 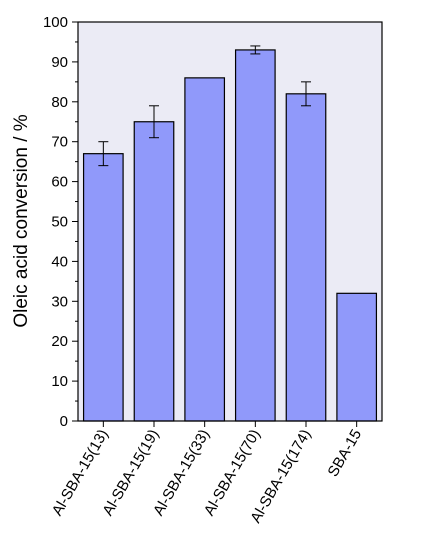 I want to click on error-bars-group, so click(x=204, y=106).